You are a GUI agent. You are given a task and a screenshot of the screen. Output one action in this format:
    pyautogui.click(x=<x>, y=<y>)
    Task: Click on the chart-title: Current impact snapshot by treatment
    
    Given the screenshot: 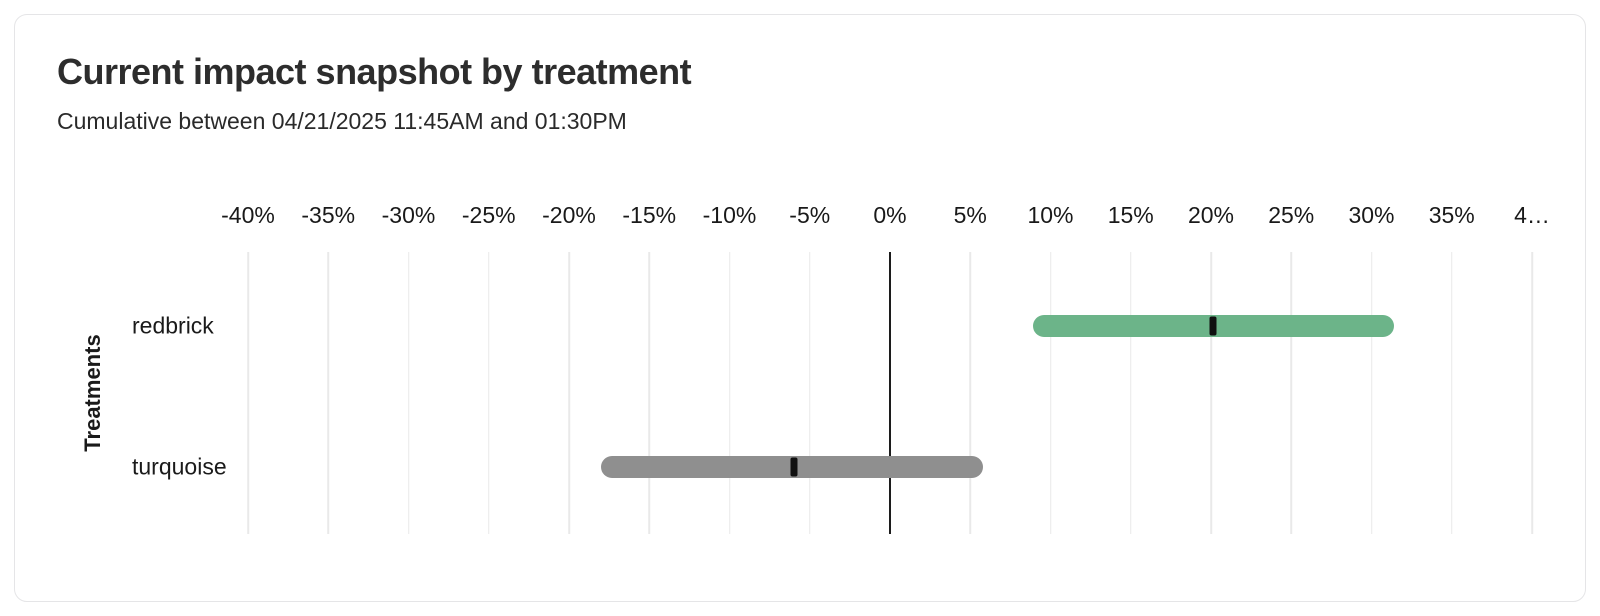 What is the action you would take?
    pyautogui.click(x=374, y=71)
    